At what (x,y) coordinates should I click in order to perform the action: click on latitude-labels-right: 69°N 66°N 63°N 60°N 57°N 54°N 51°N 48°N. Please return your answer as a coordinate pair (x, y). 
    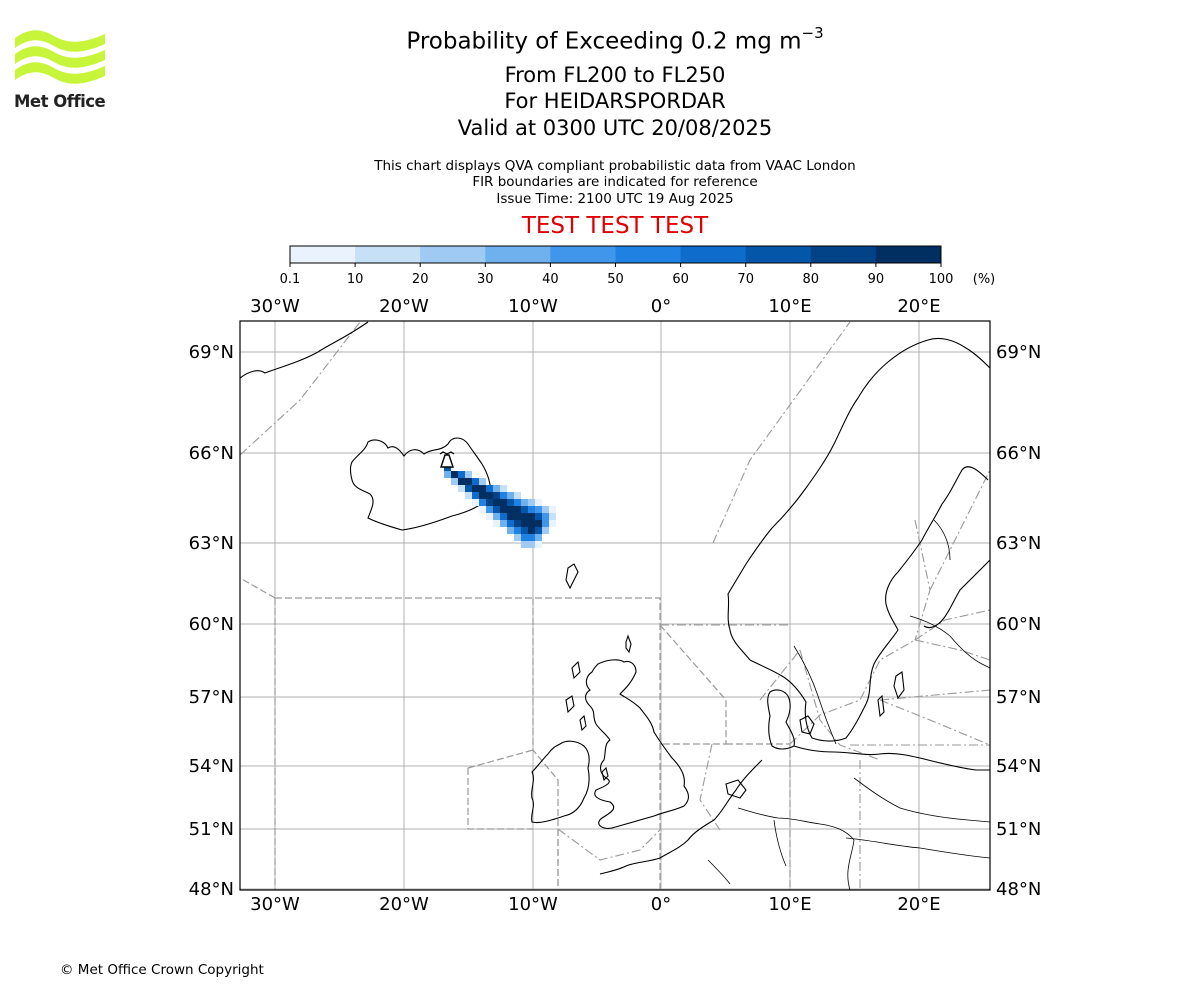
    Looking at the image, I should click on (1018, 621).